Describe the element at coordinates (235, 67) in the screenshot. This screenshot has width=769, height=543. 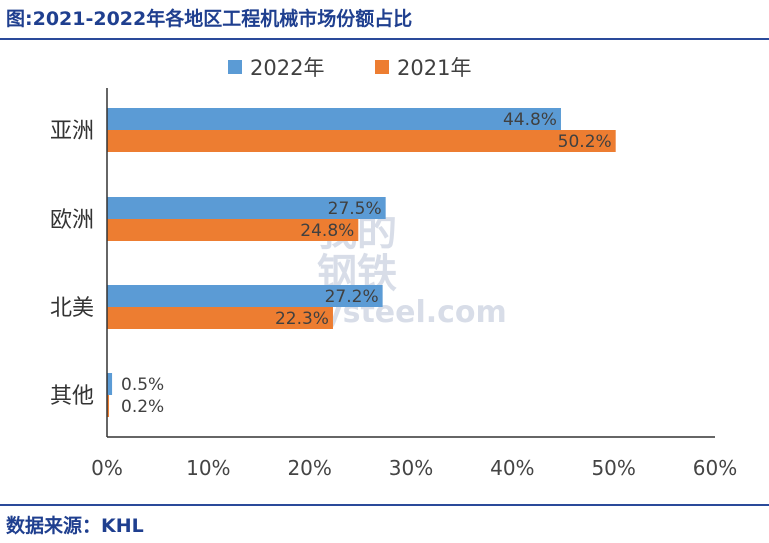
I see `legend-swatch-2022` at that location.